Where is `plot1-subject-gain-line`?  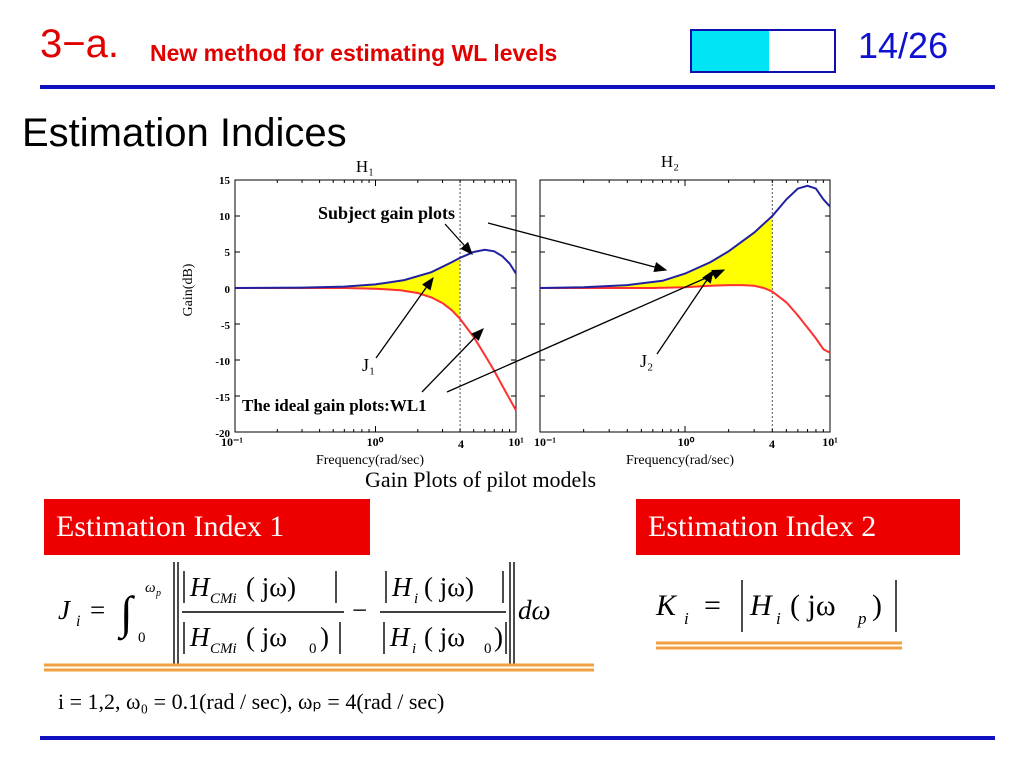
plot1-subject-gain-line is located at coordinates (375, 268).